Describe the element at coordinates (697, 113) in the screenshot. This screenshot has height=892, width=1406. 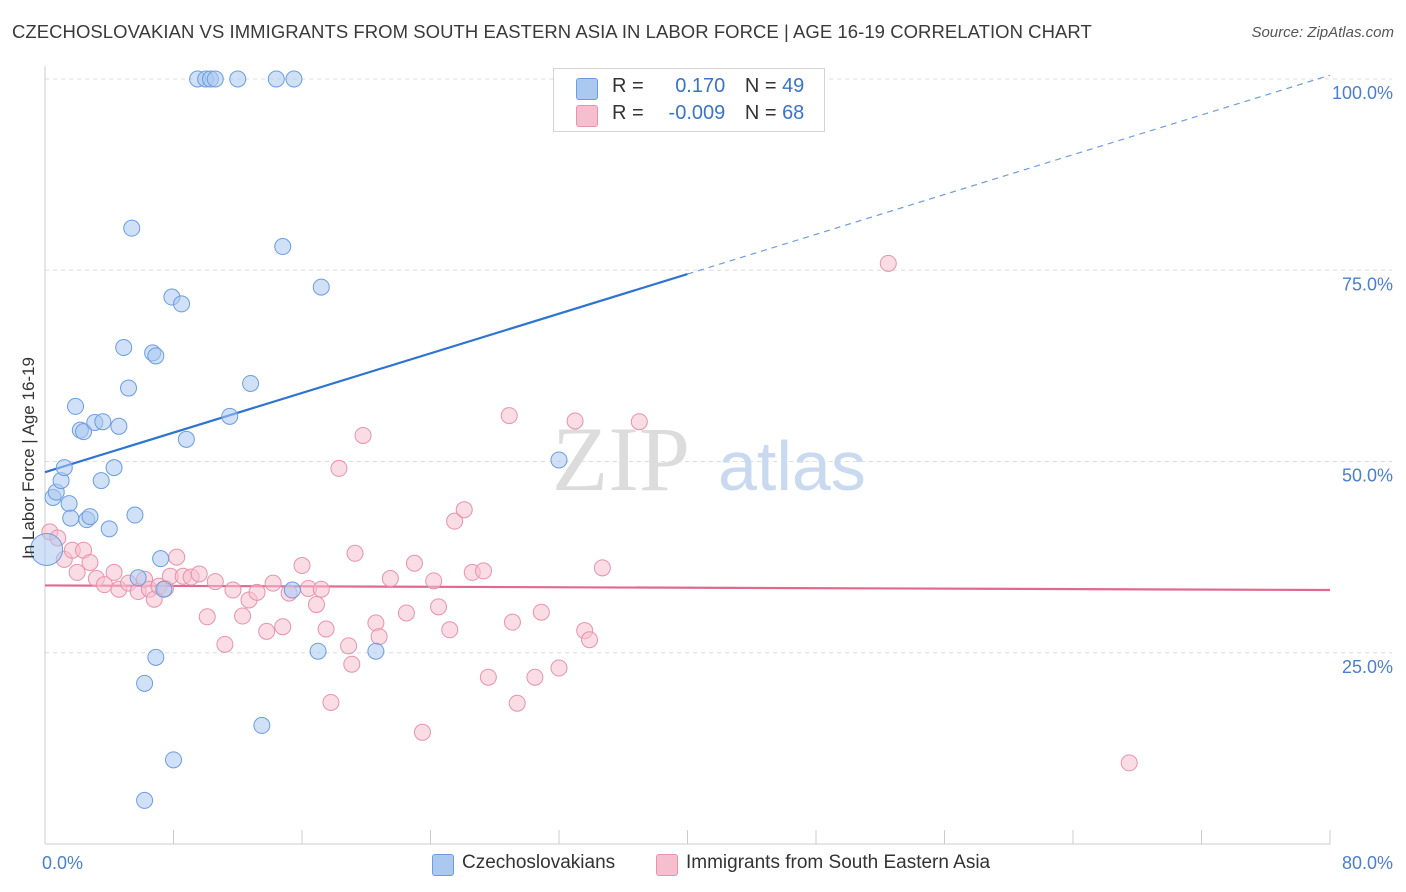
I see `r-value: -0.009` at that location.